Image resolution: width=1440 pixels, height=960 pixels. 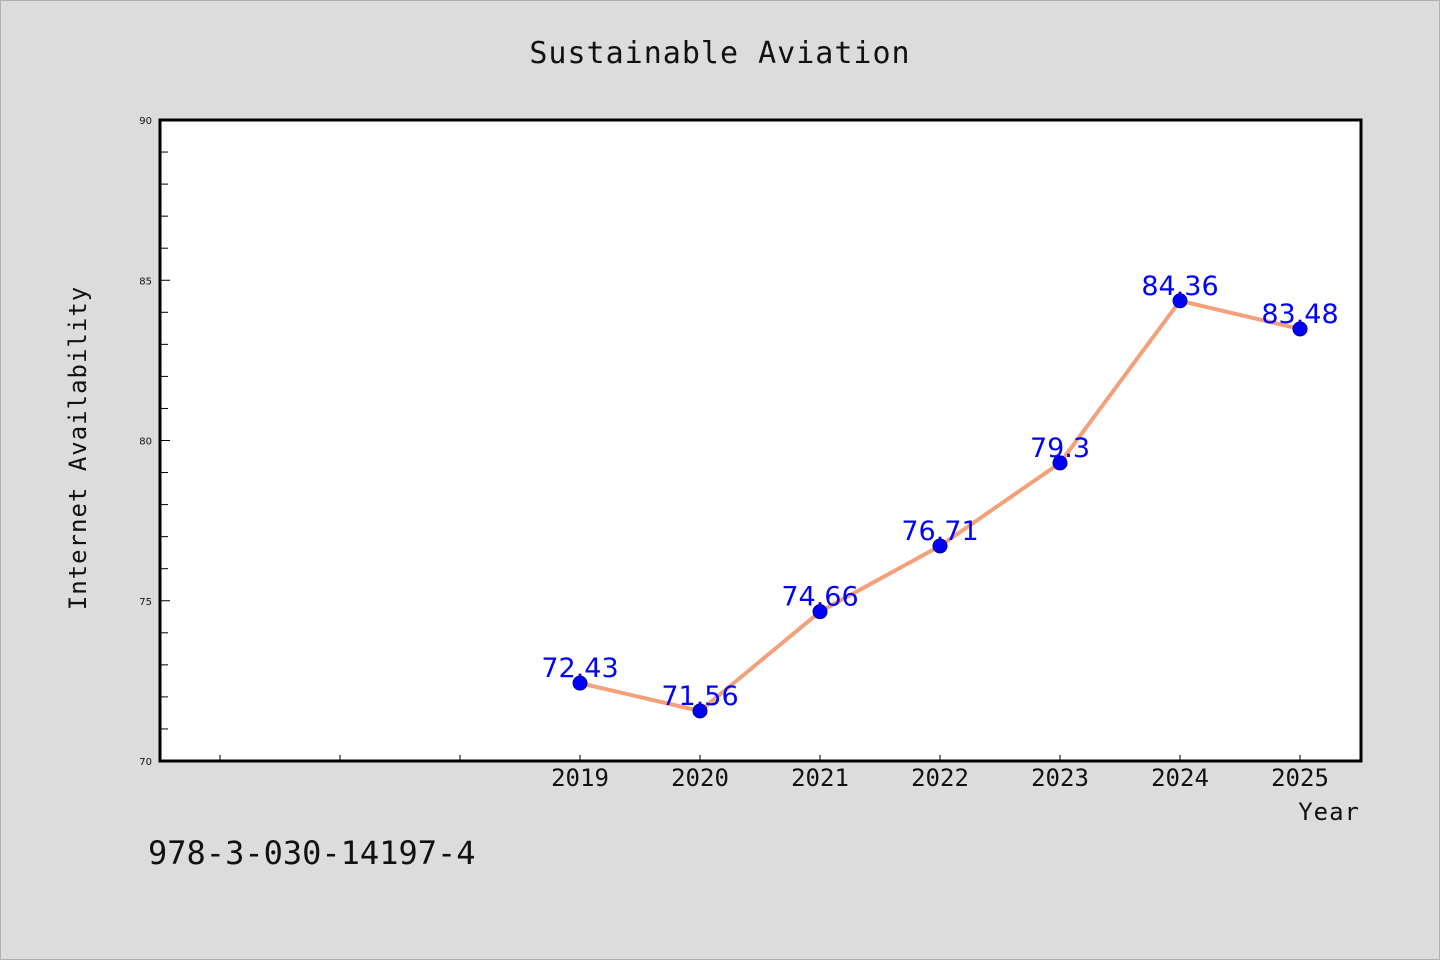 I want to click on data-label: 72.43, so click(x=579, y=668).